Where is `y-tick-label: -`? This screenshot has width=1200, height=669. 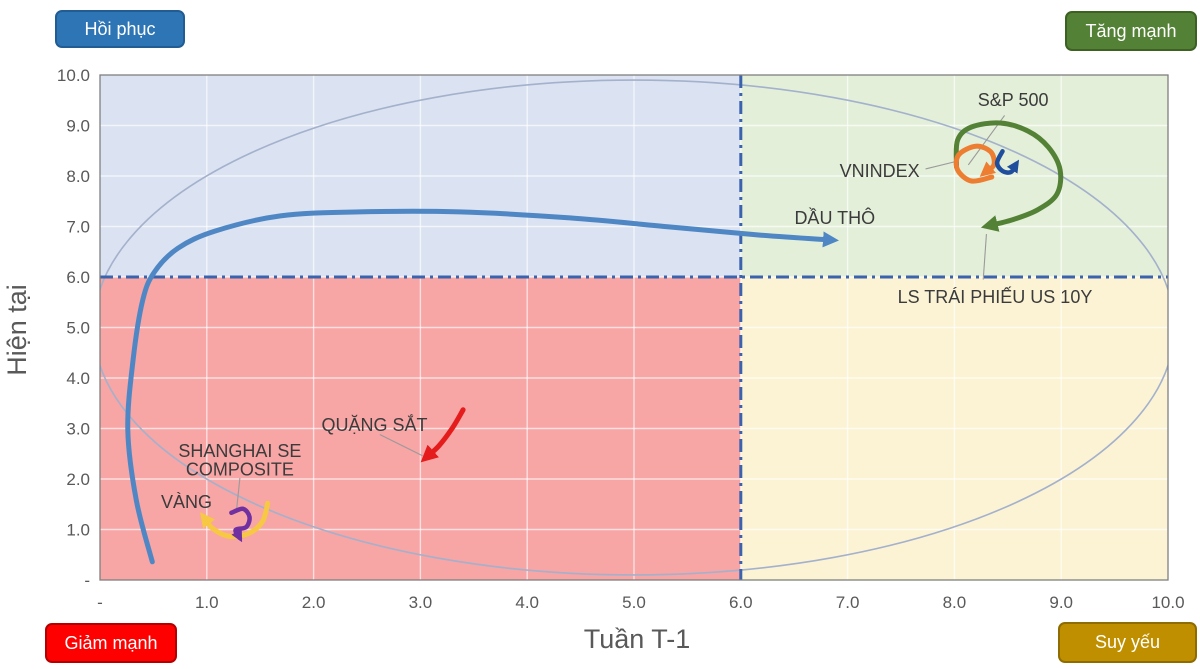 y-tick-label: - is located at coordinates (87, 580).